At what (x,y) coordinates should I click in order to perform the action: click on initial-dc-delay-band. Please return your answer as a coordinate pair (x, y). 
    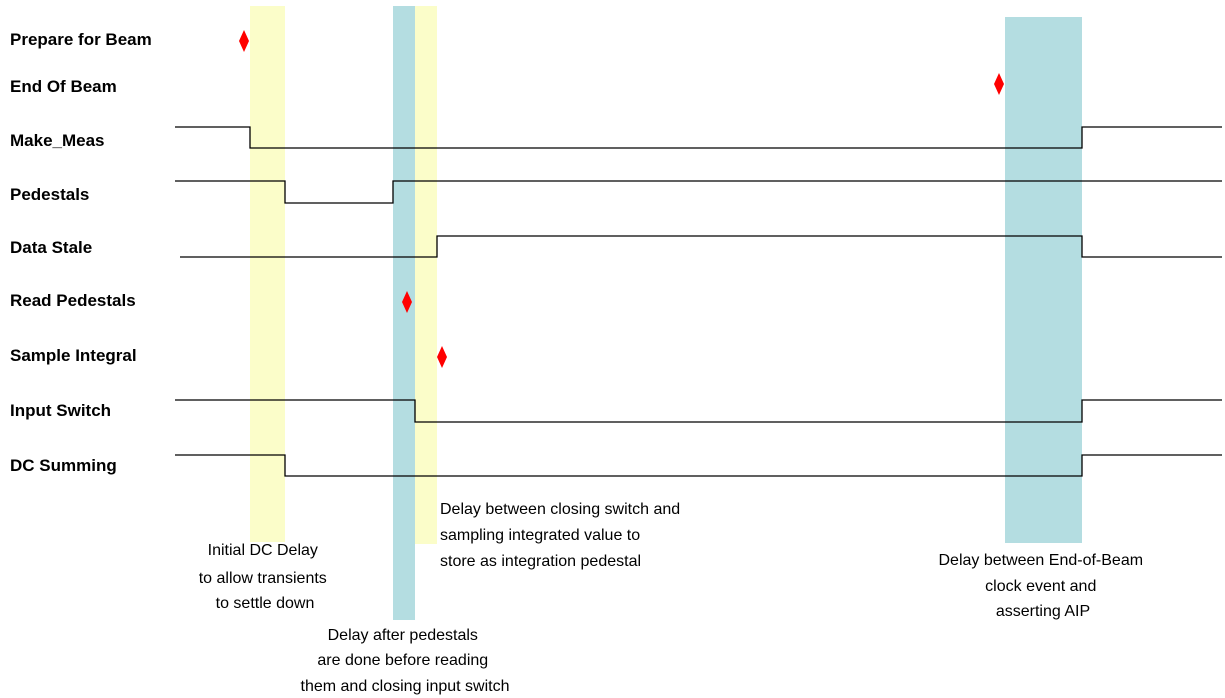
    Looking at the image, I should click on (267, 274).